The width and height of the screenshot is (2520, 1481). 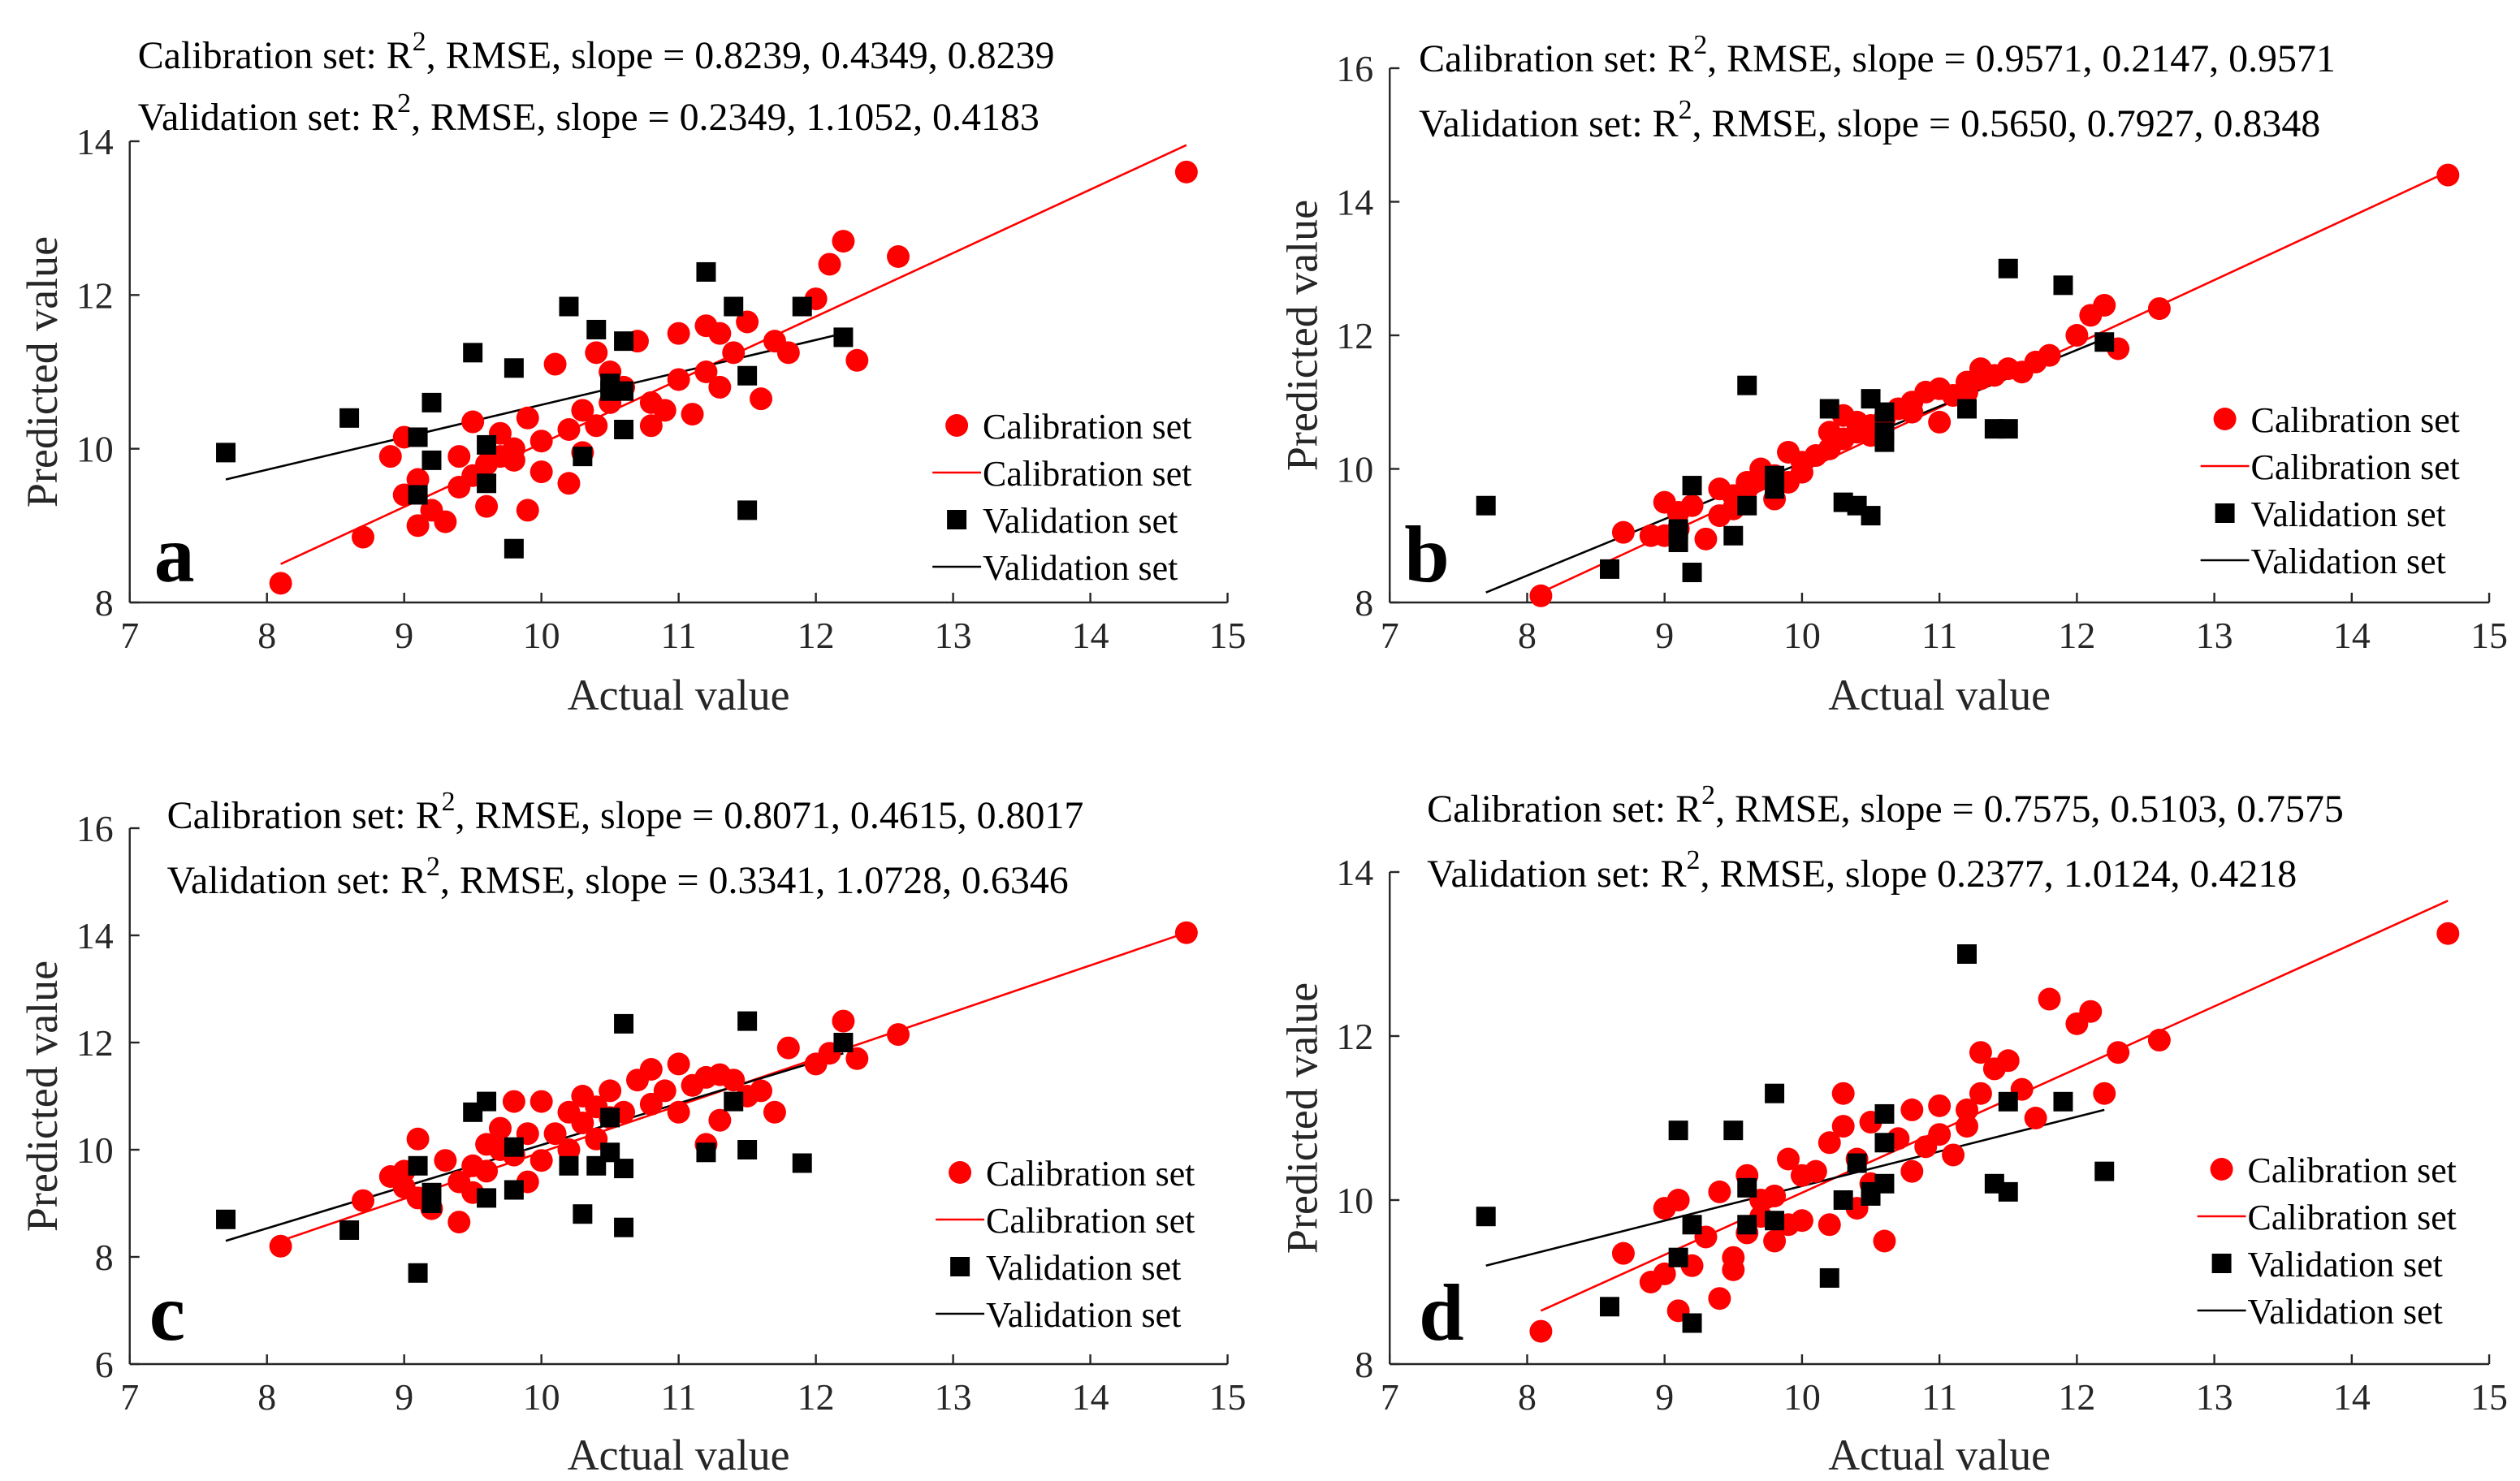 What do you see at coordinates (2352, 1397) in the screenshot?
I see `x-tick-label: 14` at bounding box center [2352, 1397].